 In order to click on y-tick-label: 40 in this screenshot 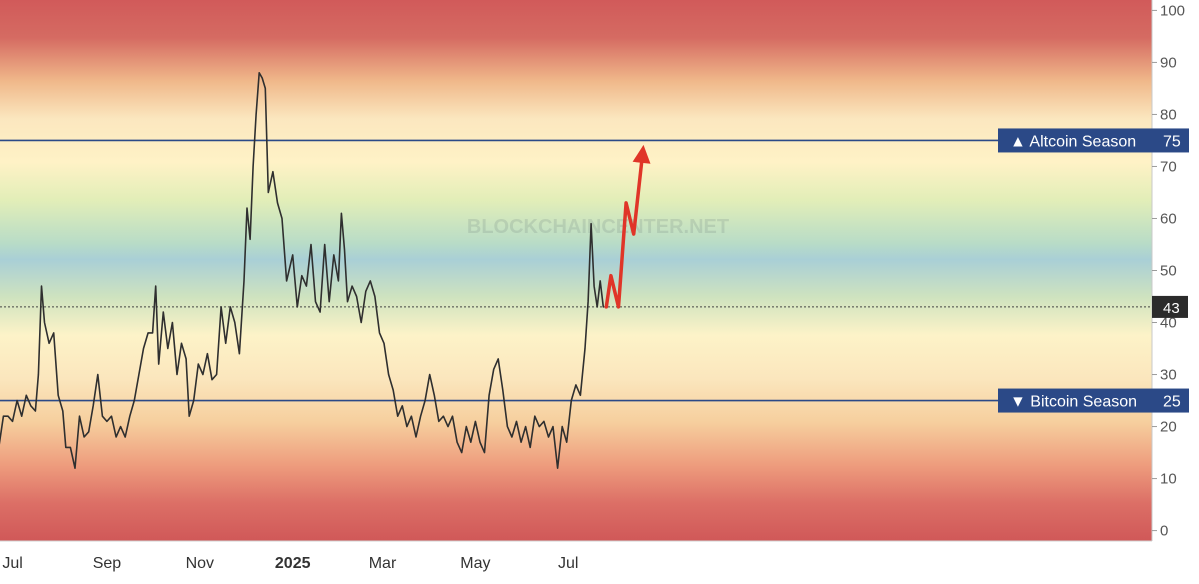, I will do `click(1168, 323)`.